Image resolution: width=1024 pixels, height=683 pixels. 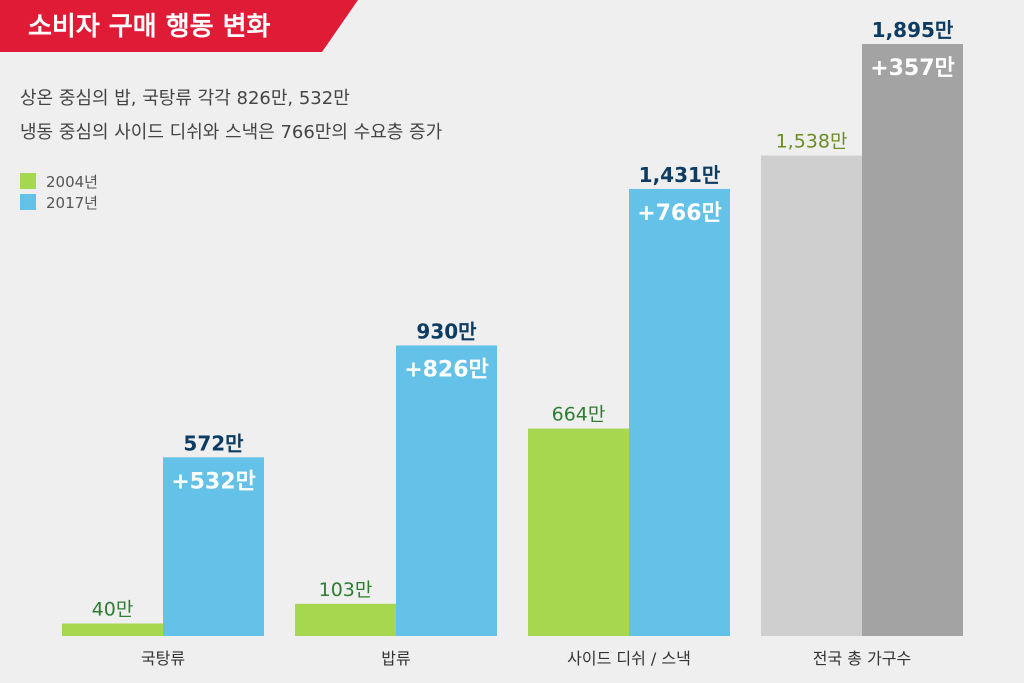 What do you see at coordinates (213, 443) in the screenshot?
I see `value-label-2017-0: 572만` at bounding box center [213, 443].